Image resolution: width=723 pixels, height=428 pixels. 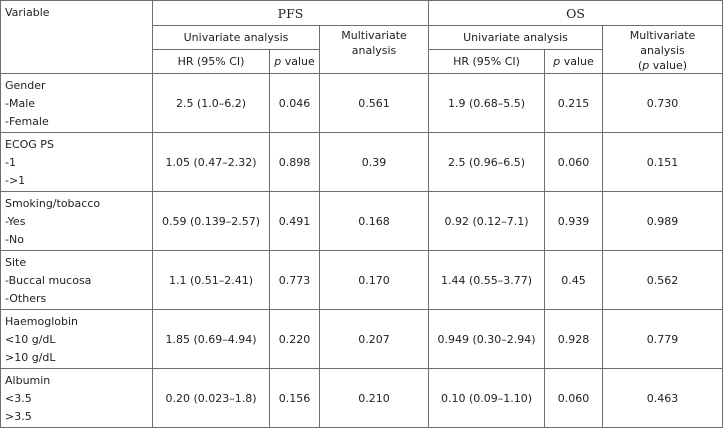 What do you see at coordinates (294, 280) in the screenshot?
I see `pfs-p-cell: 0.773` at bounding box center [294, 280].